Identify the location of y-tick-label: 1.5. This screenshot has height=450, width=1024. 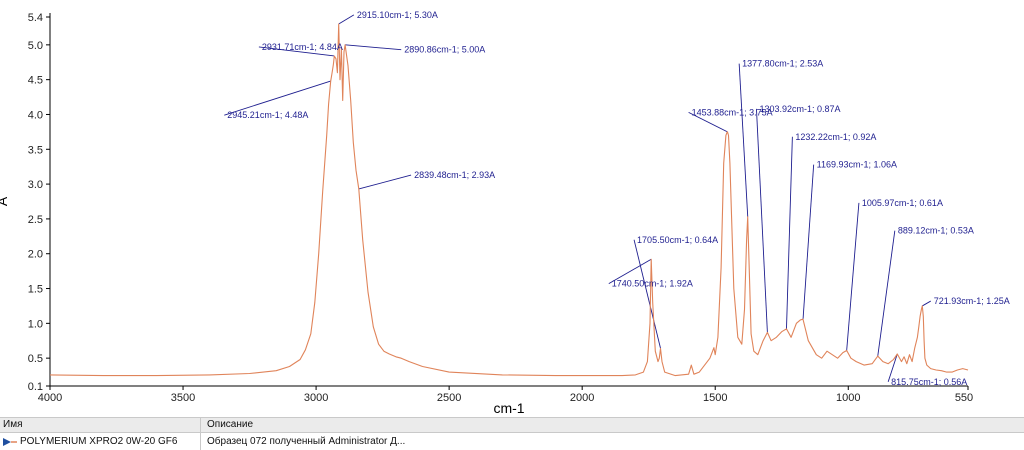
(35, 290).